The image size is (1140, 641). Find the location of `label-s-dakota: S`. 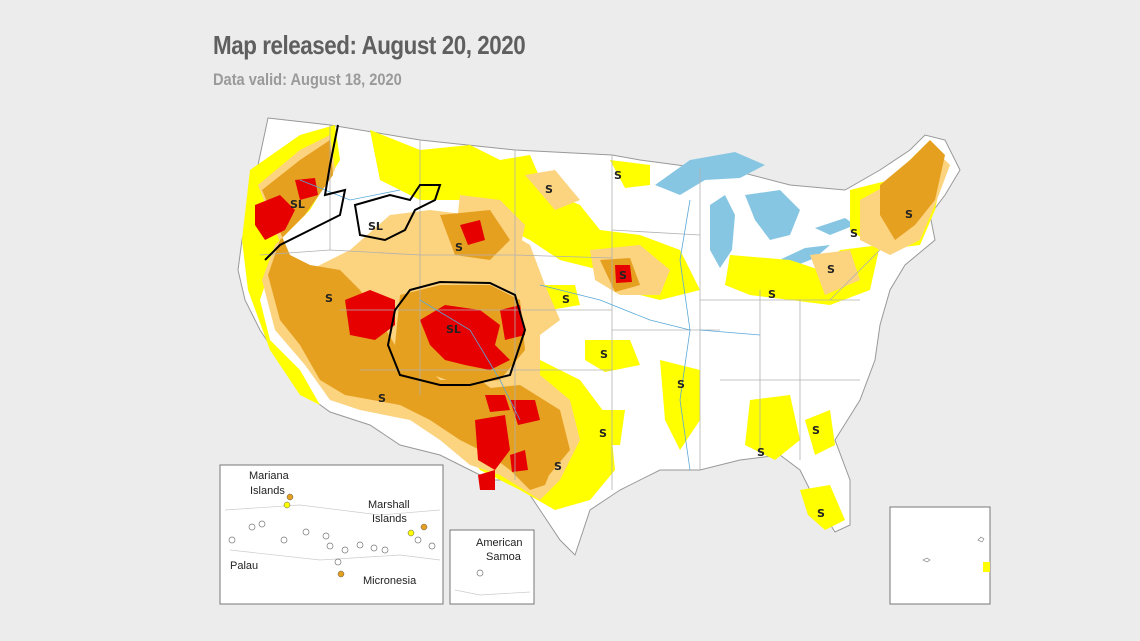

label-s-dakota: S is located at coordinates (549, 189).